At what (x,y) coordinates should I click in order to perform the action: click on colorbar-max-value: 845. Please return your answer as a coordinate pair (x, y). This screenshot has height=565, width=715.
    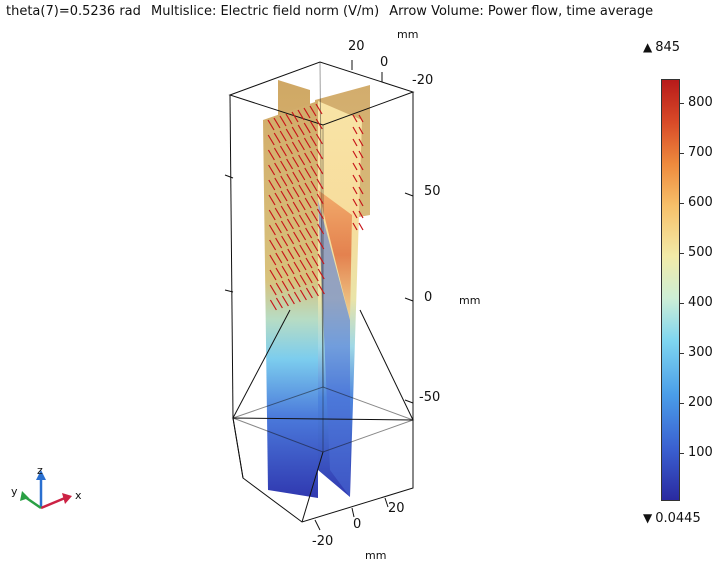
    Looking at the image, I should click on (668, 47).